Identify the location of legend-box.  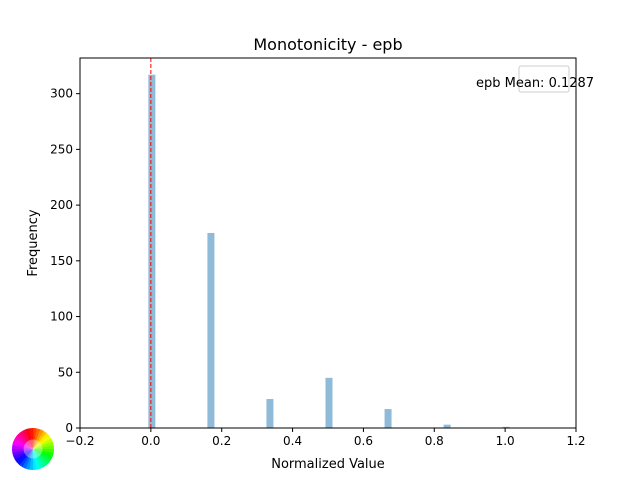
(544, 79).